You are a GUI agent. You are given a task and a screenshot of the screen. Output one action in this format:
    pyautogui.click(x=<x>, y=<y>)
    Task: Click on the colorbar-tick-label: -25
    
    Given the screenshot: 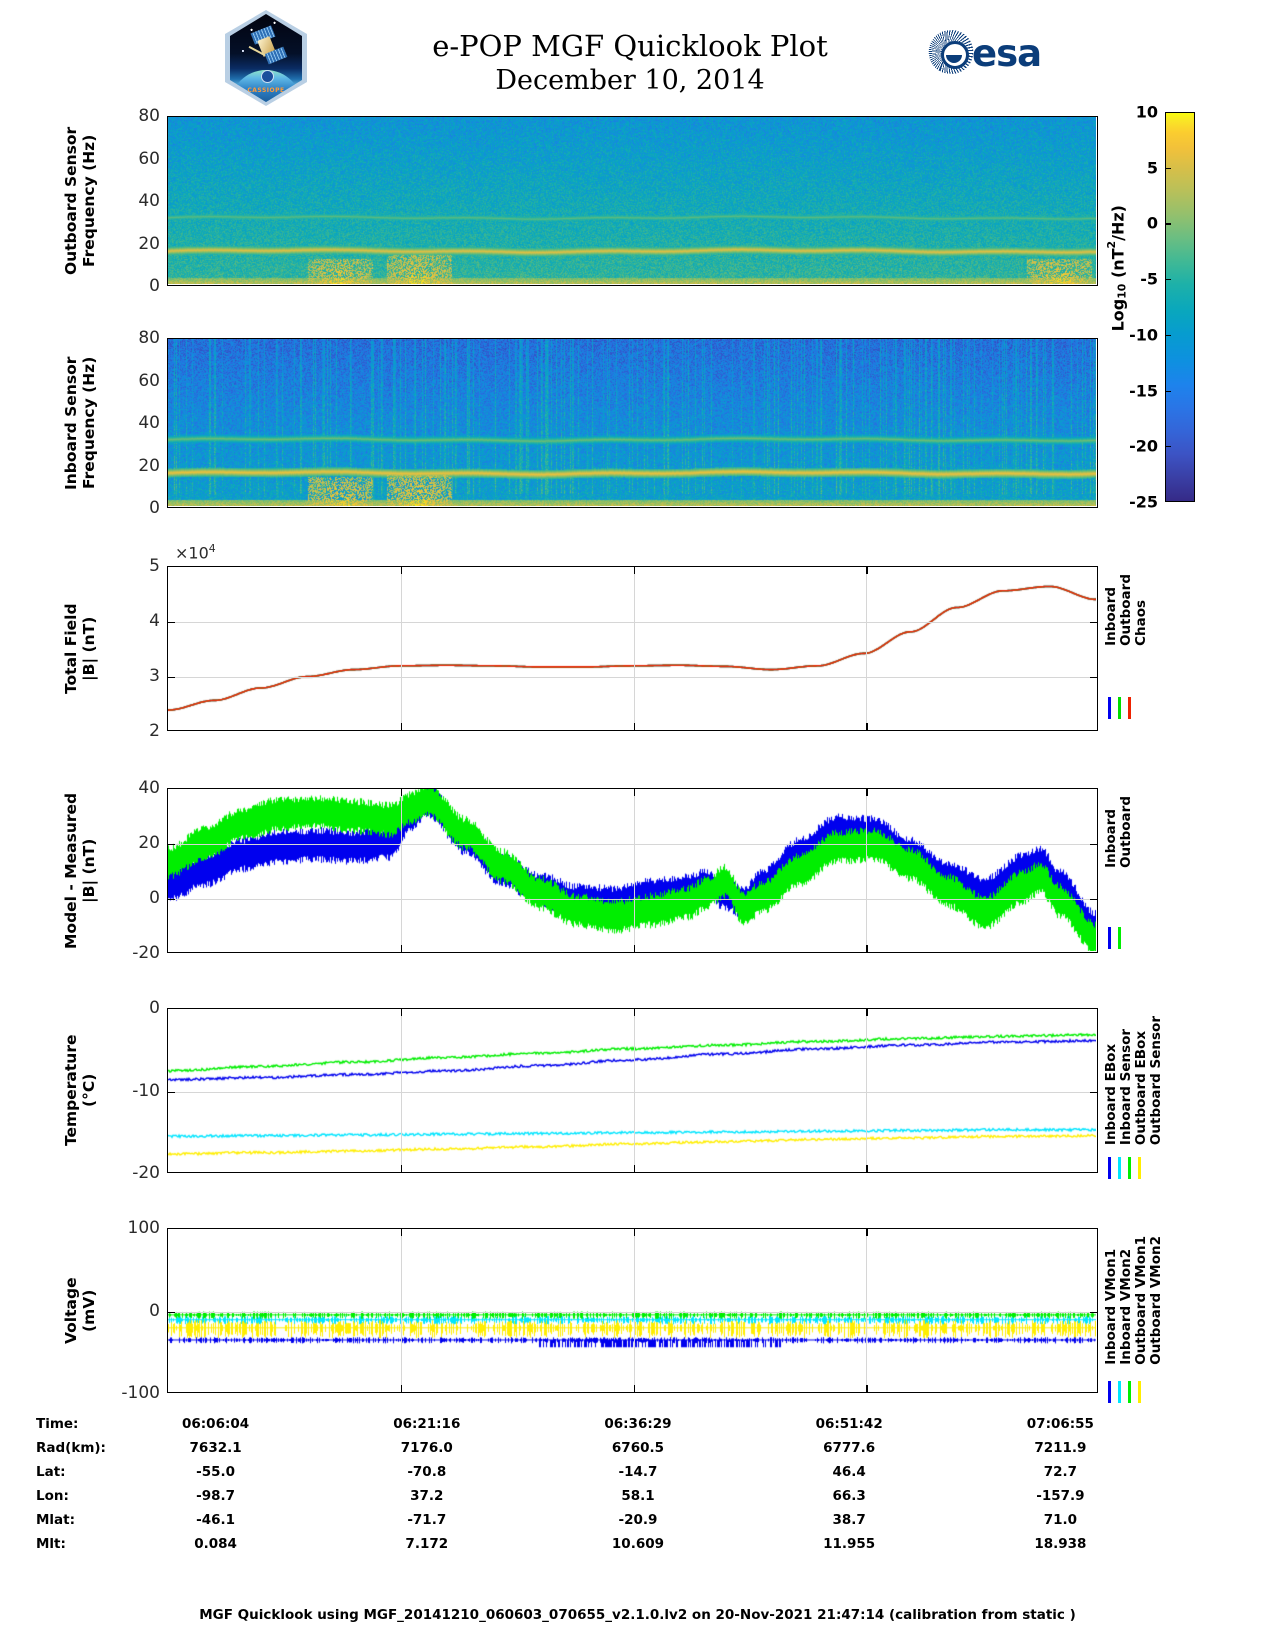 What is the action you would take?
    pyautogui.click(x=1143, y=502)
    